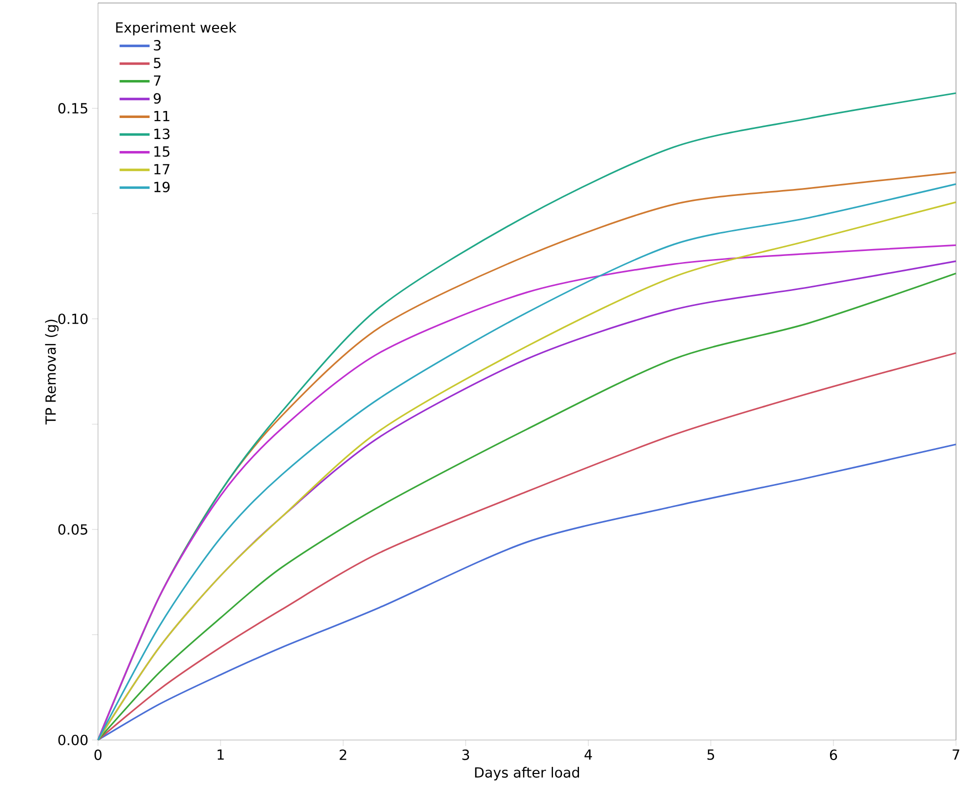 This screenshot has width=978, height=799. What do you see at coordinates (176, 29) in the screenshot?
I see `legend-title: Experiment week` at bounding box center [176, 29].